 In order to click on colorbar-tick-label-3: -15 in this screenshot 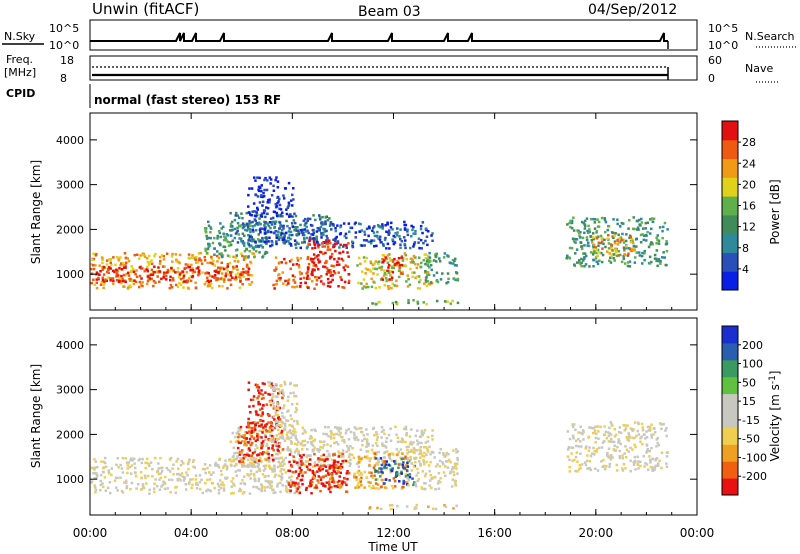, I will do `click(751, 420)`.